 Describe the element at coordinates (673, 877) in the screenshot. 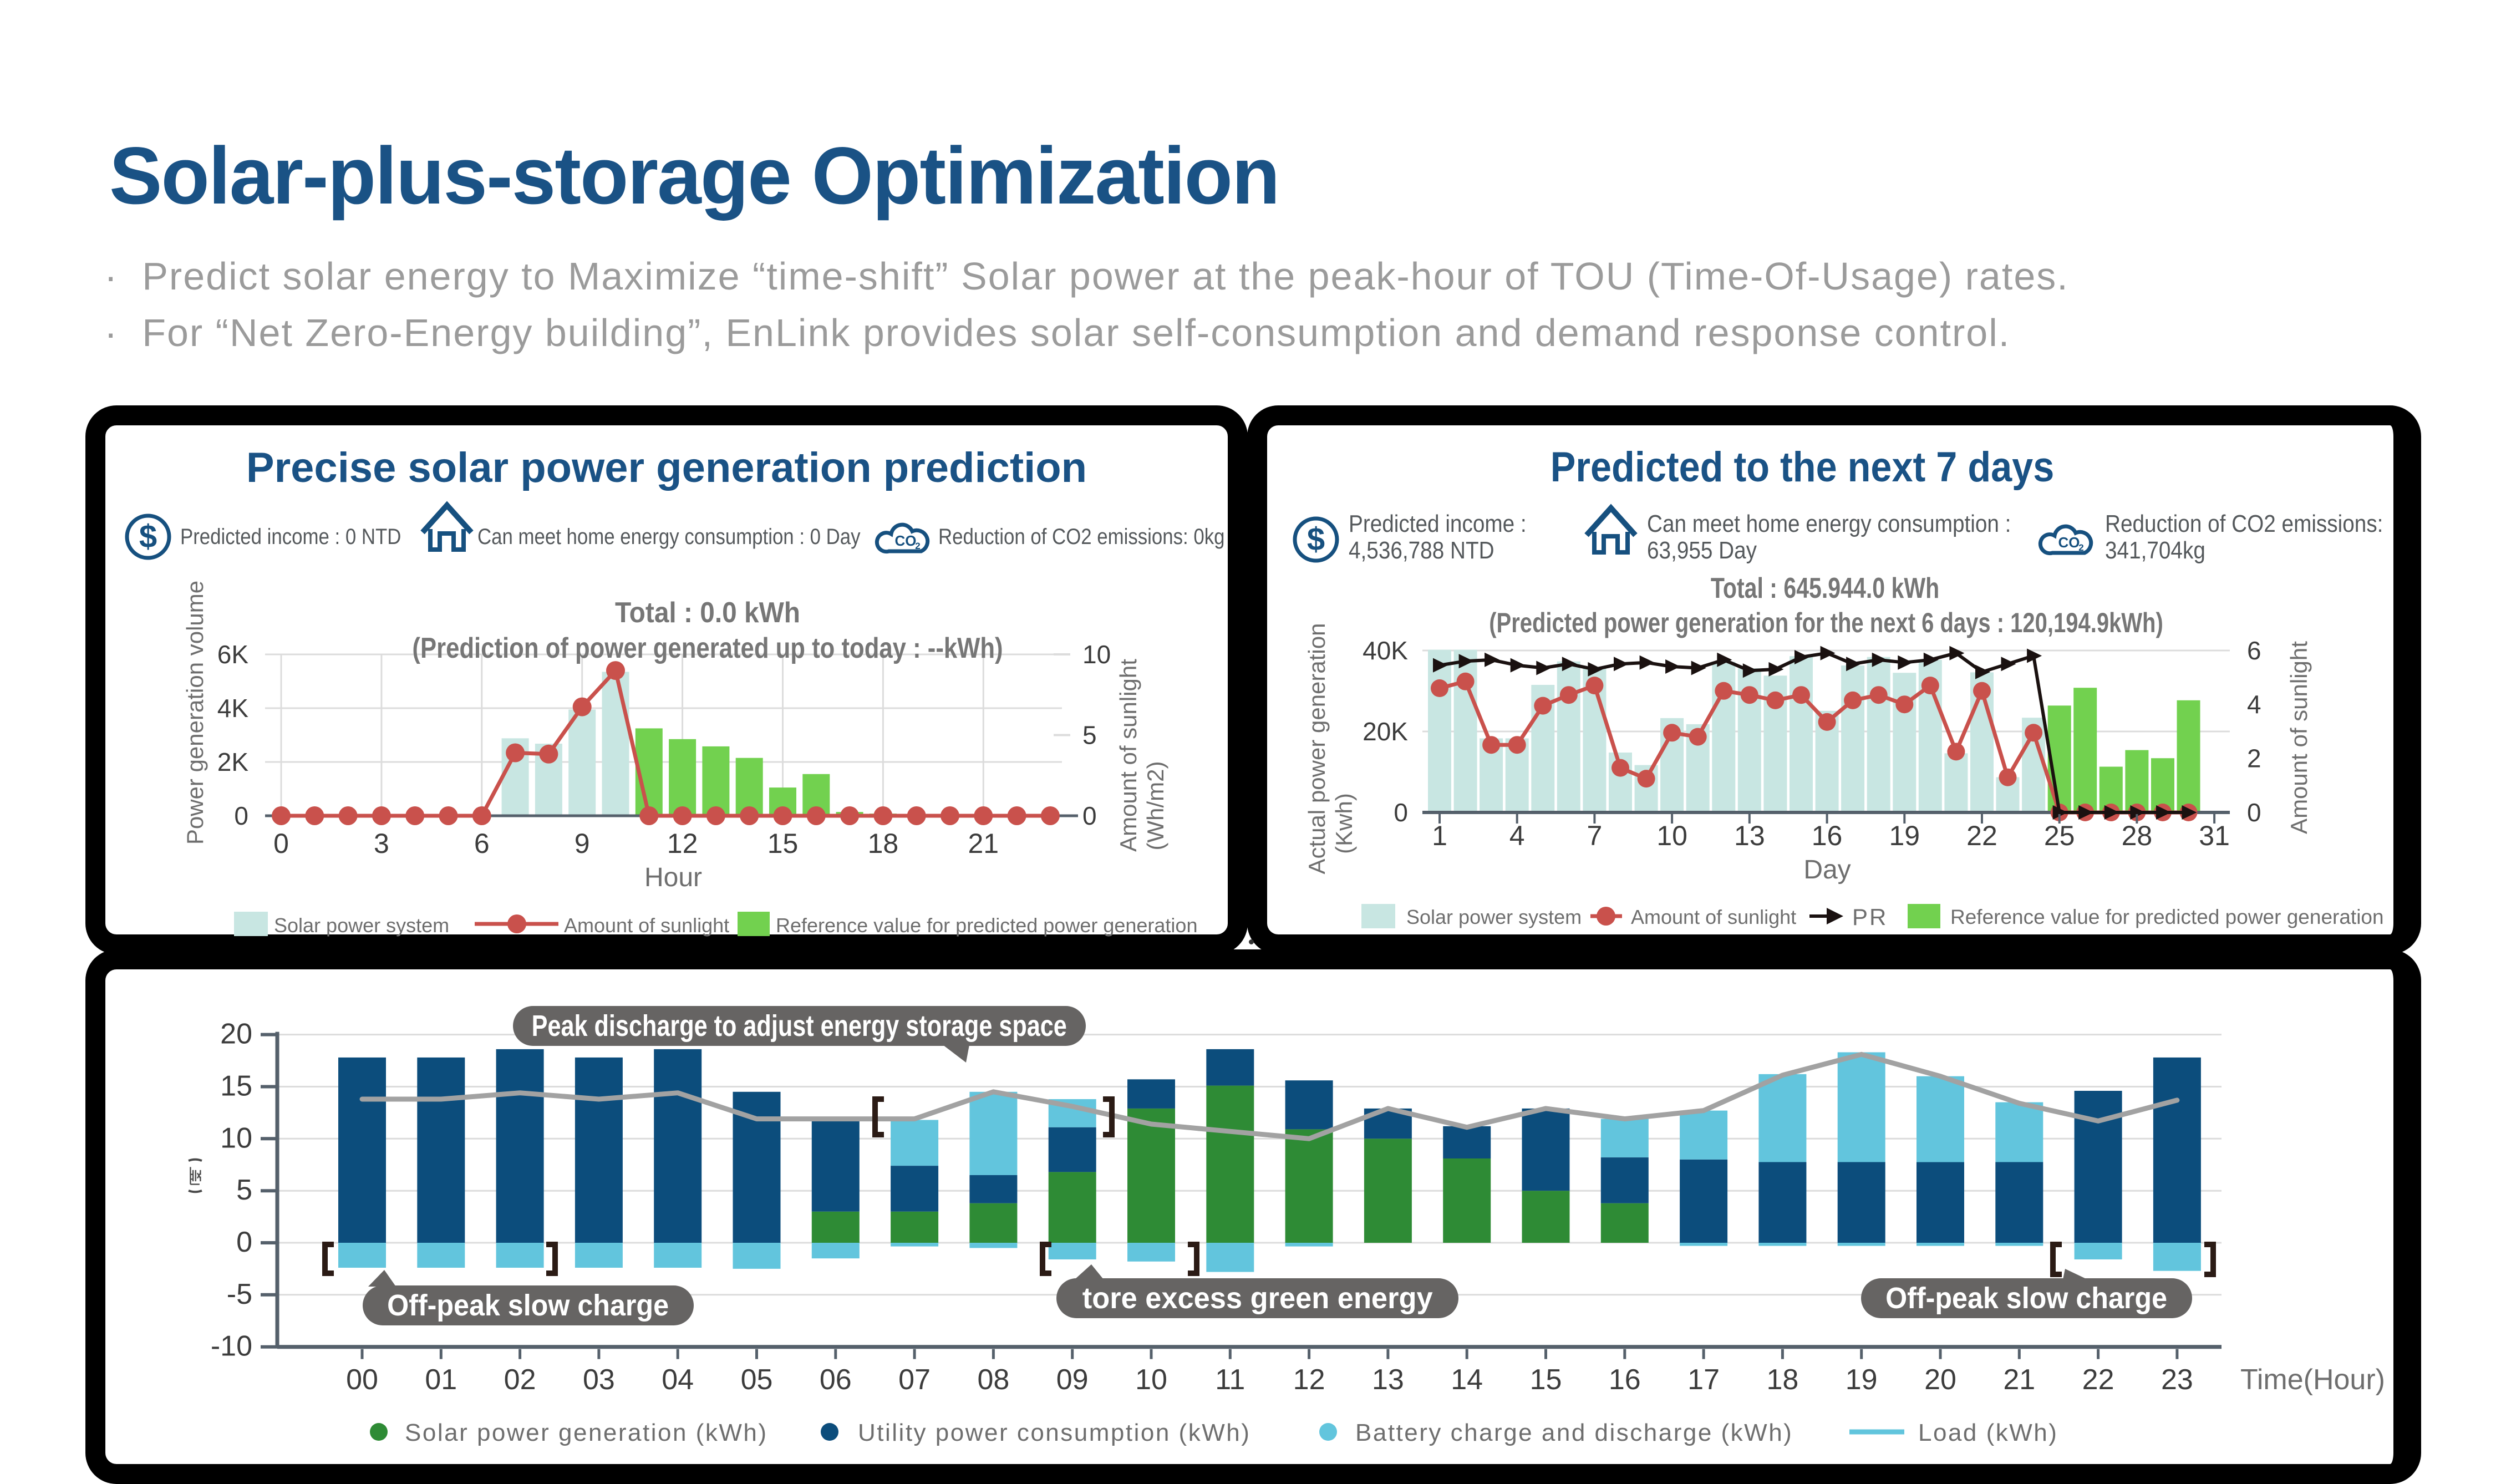

I see `svg-text: Hour` at that location.